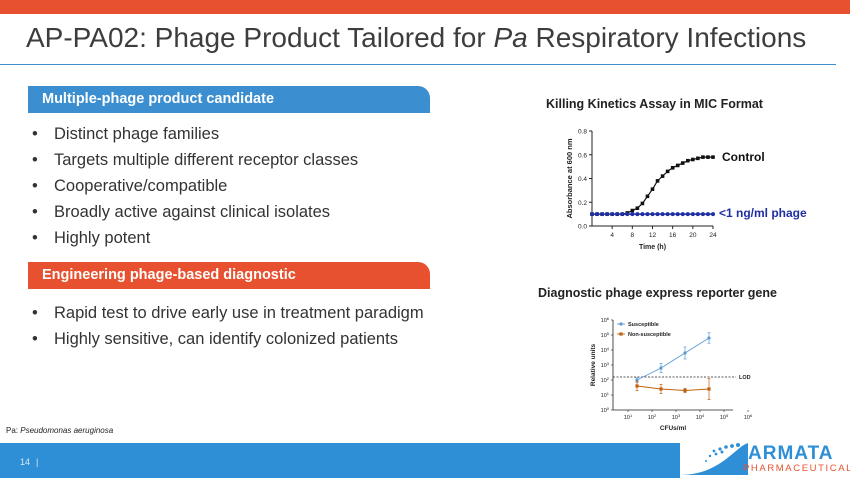 The width and height of the screenshot is (850, 478). I want to click on bullet-item: • Cooperative/compatible, so click(130, 186).